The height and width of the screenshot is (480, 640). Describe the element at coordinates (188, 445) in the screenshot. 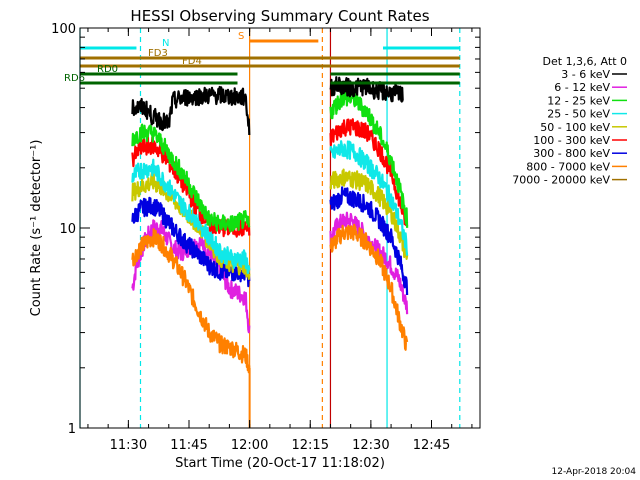

I see `x-tick-label-1: 11:45` at that location.